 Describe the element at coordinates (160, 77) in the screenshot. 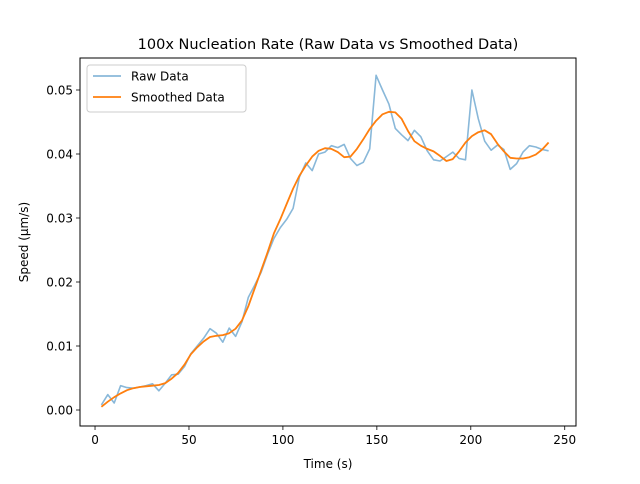

I see `legend-label-raw-data: Raw Data` at that location.